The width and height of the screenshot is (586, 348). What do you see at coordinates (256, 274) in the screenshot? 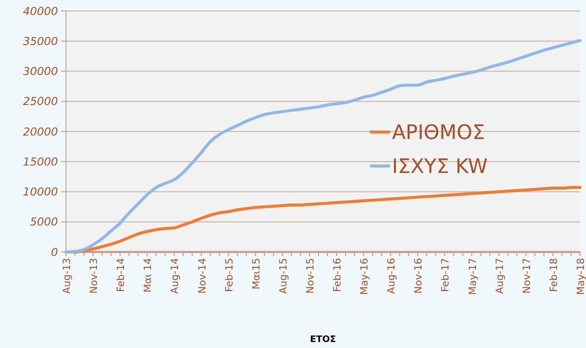
I see `x-tick-label: Μαι15` at bounding box center [256, 274].